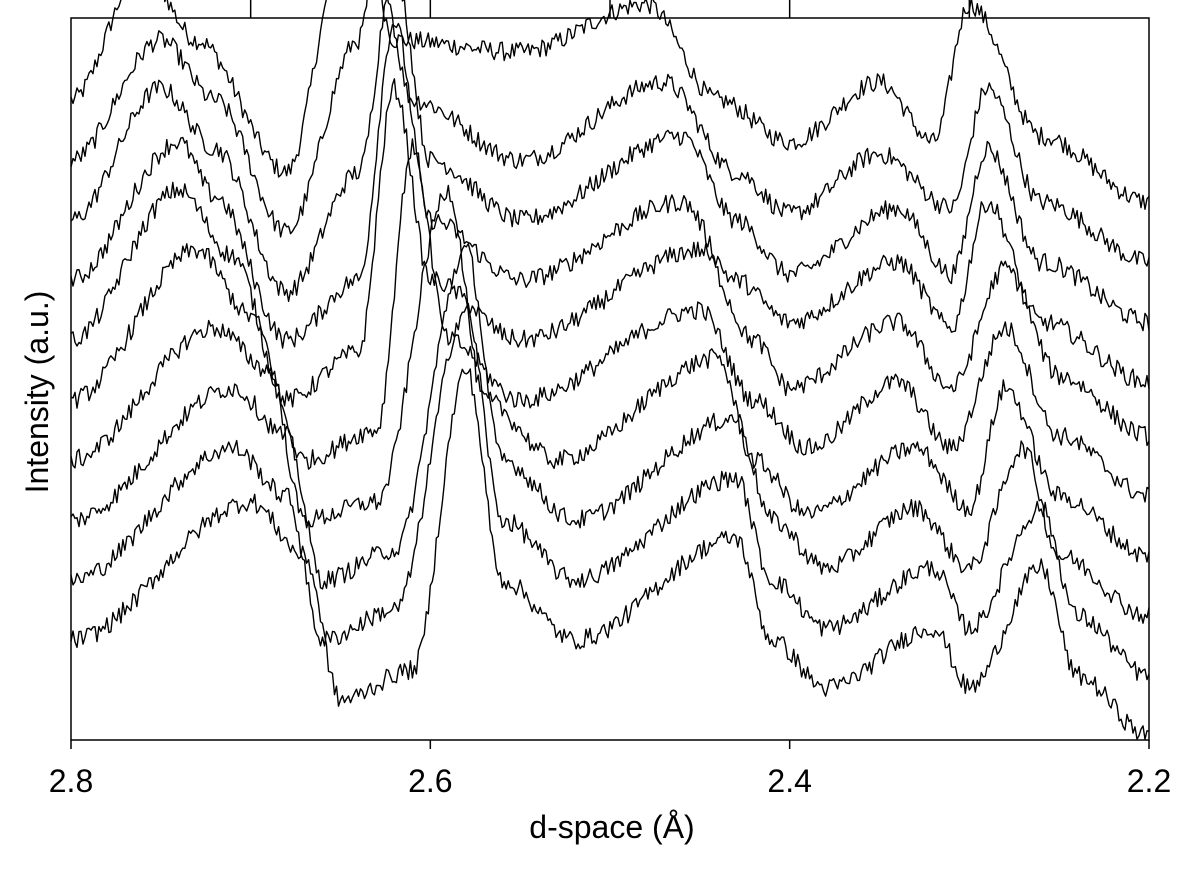 This screenshot has width=1200, height=869. What do you see at coordinates (789, 781) in the screenshot?
I see `x-tick-label: 2.4` at bounding box center [789, 781].